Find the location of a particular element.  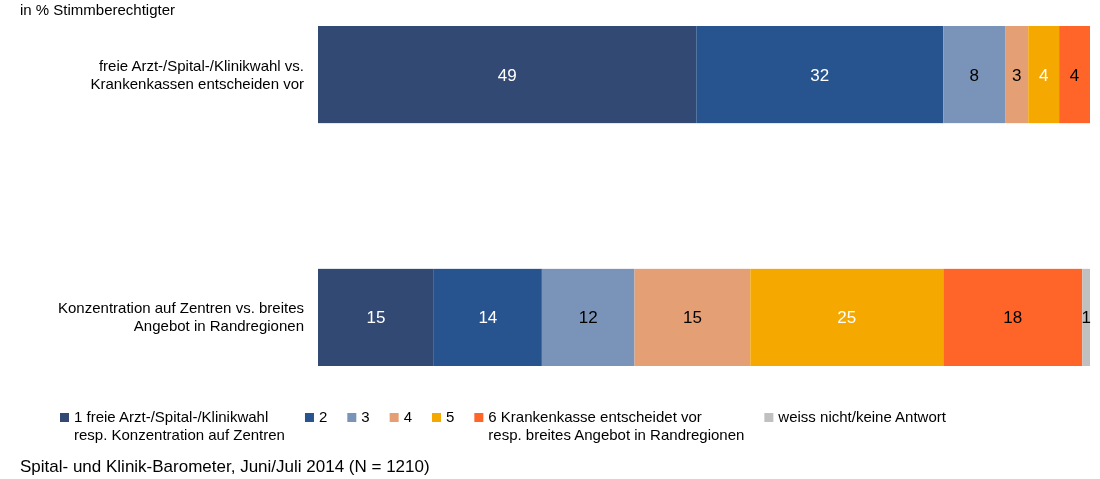

legend-label: 2 is located at coordinates (323, 416).